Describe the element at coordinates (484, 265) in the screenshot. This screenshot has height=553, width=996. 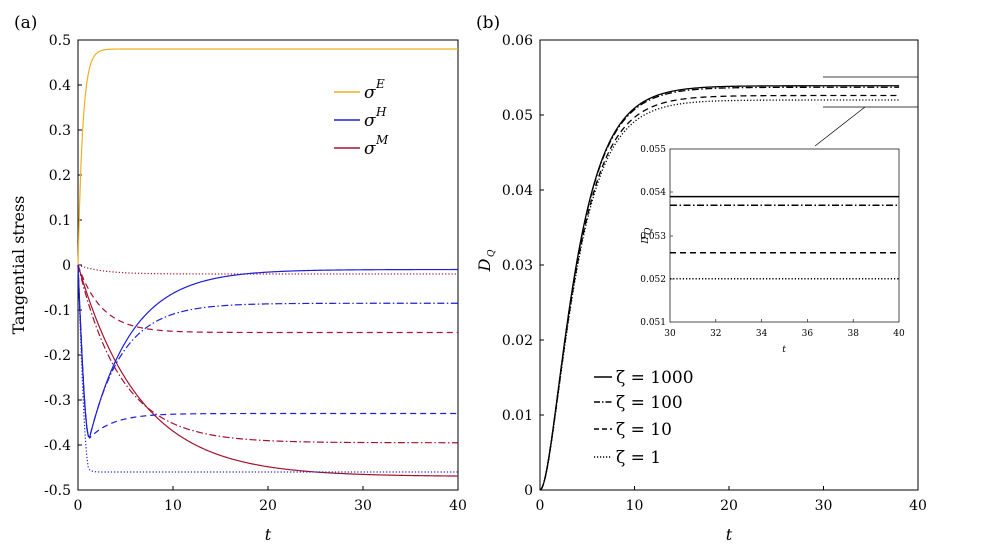
I see `panel-b-ylabel-main: D` at that location.